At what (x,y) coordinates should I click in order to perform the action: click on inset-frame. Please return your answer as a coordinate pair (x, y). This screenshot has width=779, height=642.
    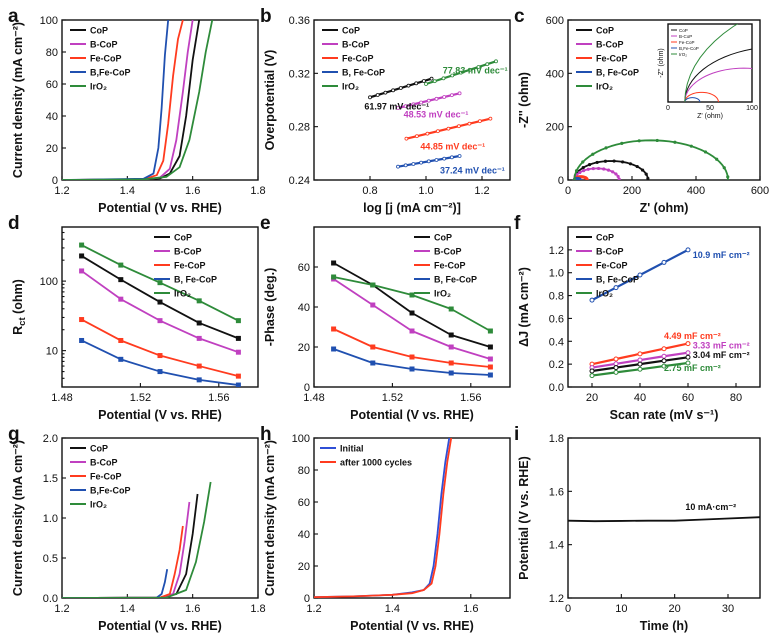
    Looking at the image, I should click on (710, 63).